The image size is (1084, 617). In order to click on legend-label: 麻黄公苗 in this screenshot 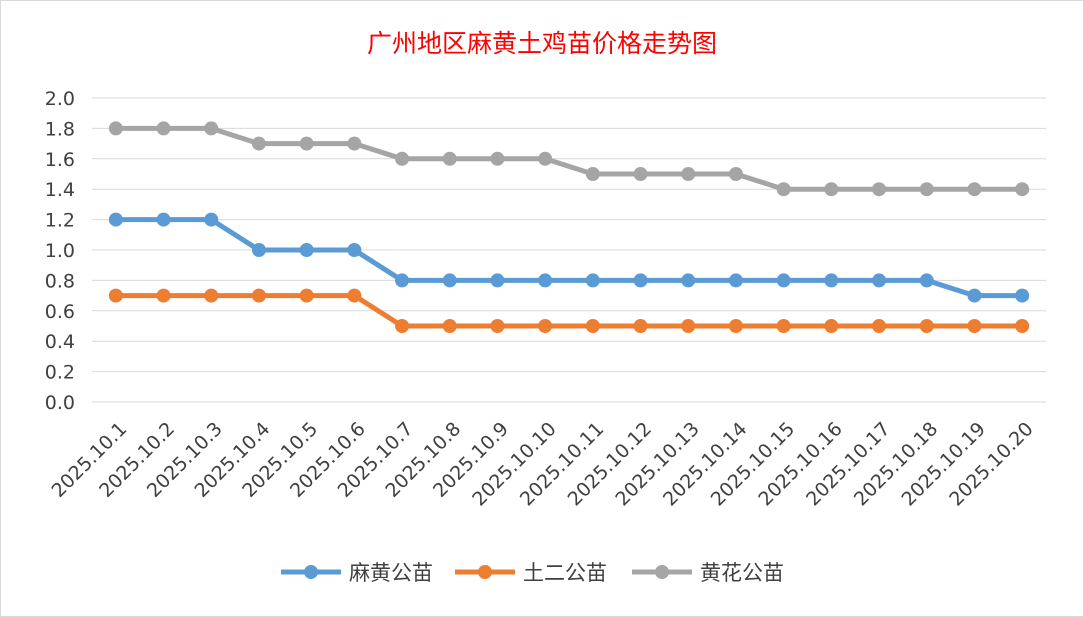, I will do `click(391, 573)`.